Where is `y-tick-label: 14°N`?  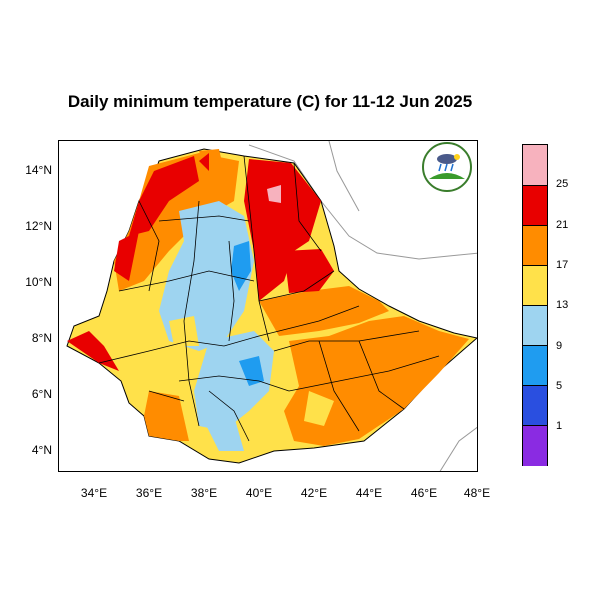 y-tick-label: 14°N is located at coordinates (38, 170).